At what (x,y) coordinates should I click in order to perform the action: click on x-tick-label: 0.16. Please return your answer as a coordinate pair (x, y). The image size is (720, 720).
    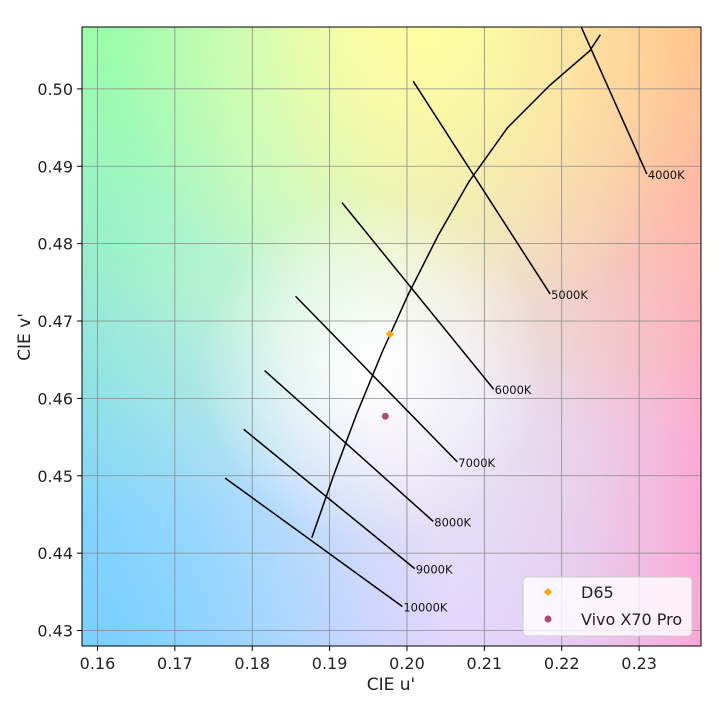
    Looking at the image, I should click on (98, 663).